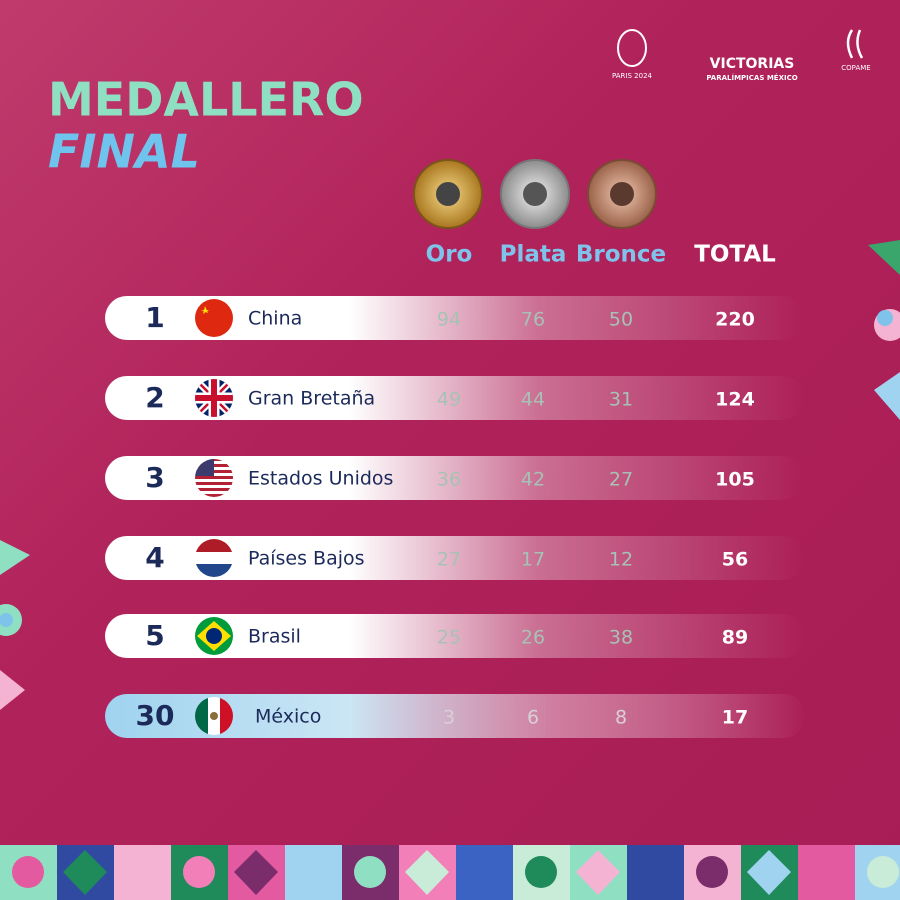 The image size is (900, 900). What do you see at coordinates (449, 638) in the screenshot?
I see `gold-count: 25` at bounding box center [449, 638].